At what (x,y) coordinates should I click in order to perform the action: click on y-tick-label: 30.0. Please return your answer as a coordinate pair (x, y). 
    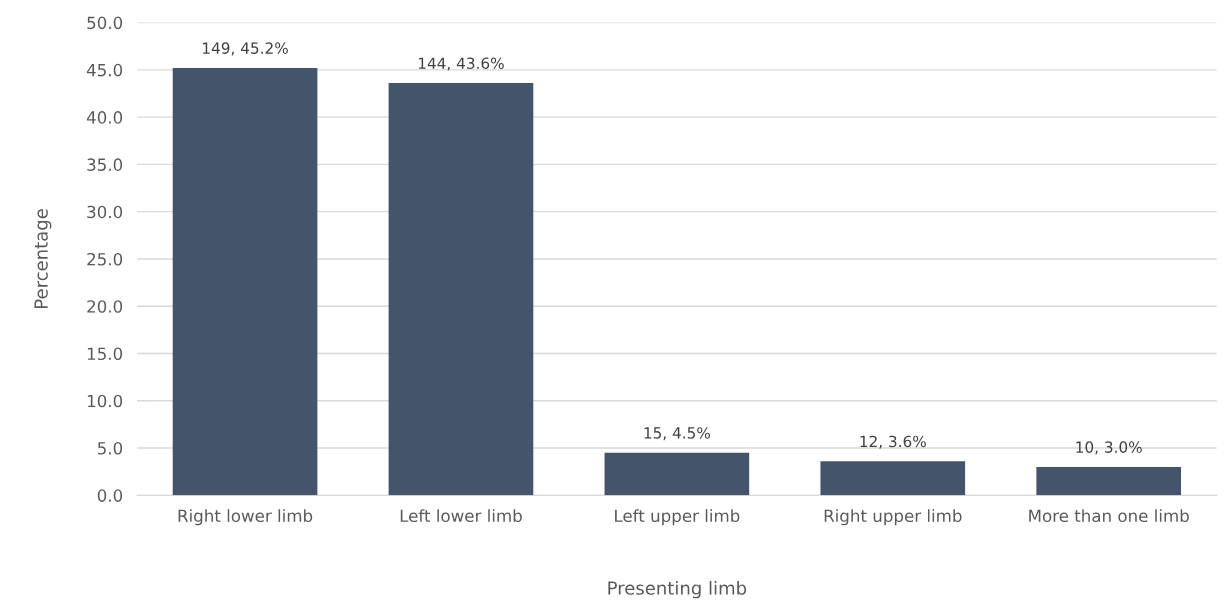
    Looking at the image, I should click on (105, 212).